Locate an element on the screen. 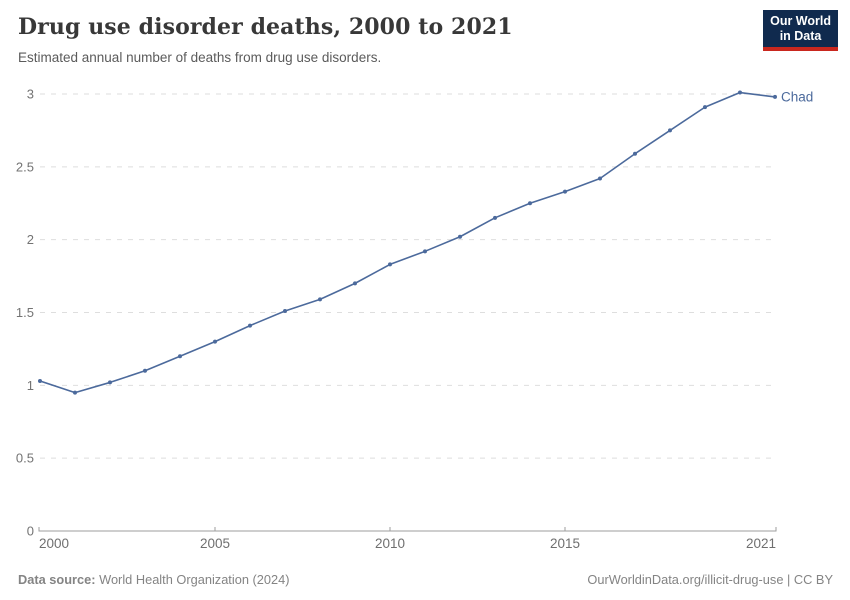  y-axis-tick-label: 1 is located at coordinates (30, 385).